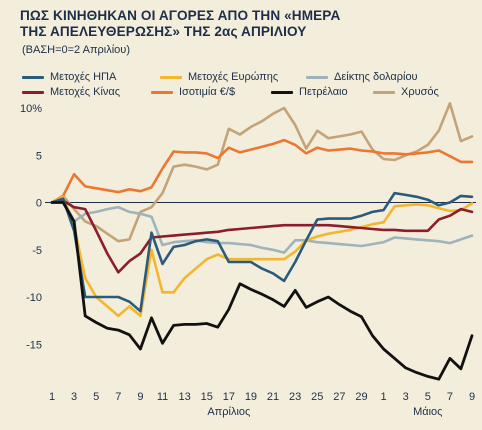  I want to click on chart-title-line-1: ΠΩΣ ΚΙΝΗΘΗΚΑΝ ΟΙ ΑΓΟΡΕΣ ΑΠΟ ΤΗΝ «ΗΜΕΡΑ, so click(180, 15).